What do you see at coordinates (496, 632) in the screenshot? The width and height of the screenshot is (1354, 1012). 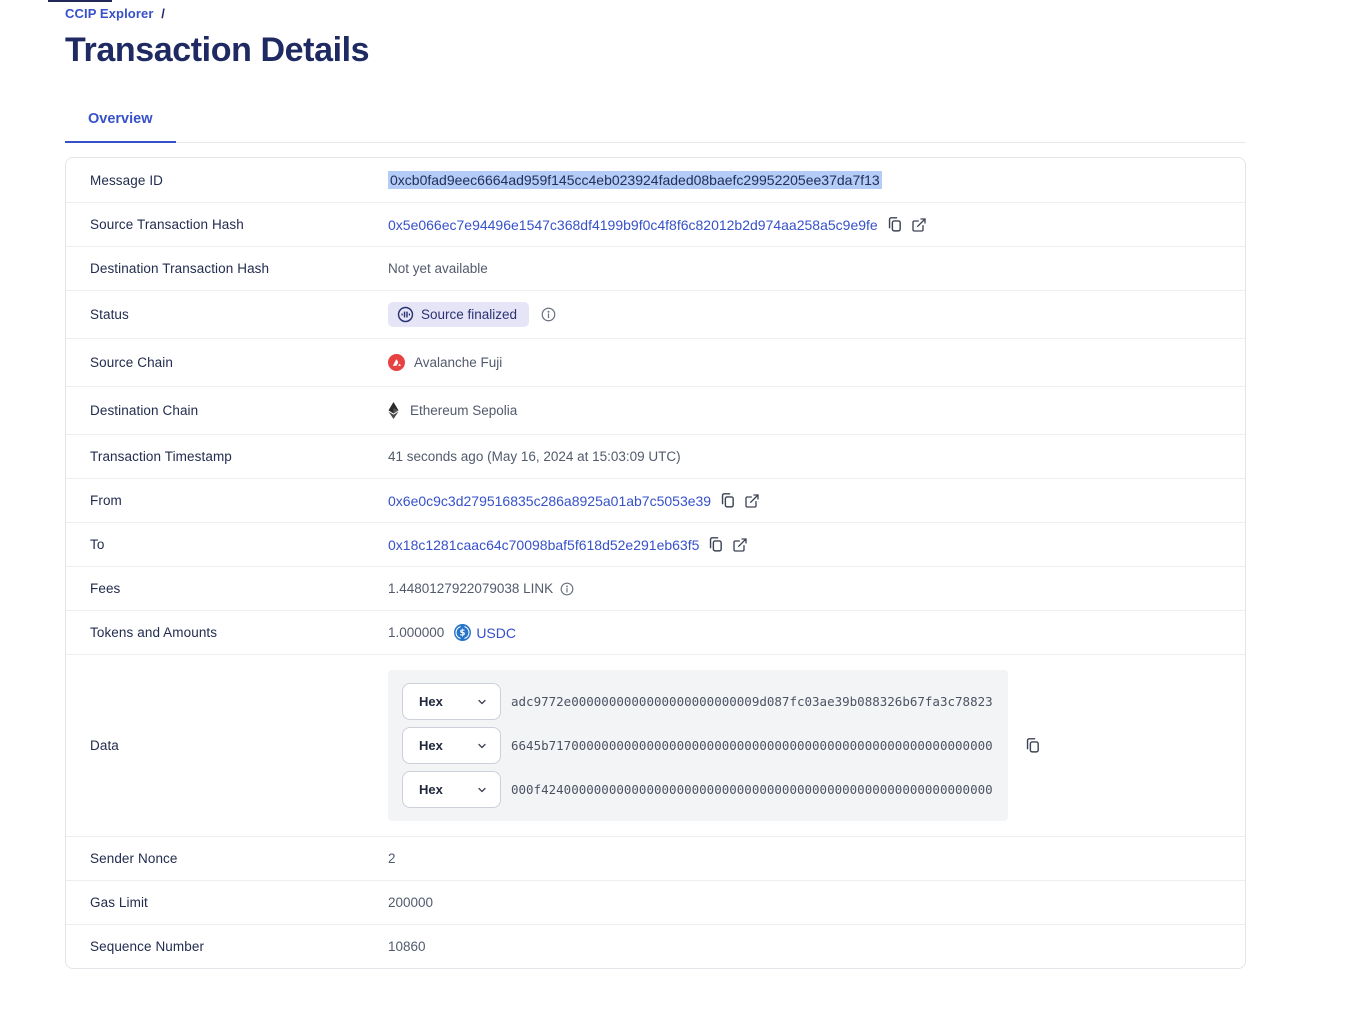 I see `usdc-token-label: USDC` at bounding box center [496, 632].